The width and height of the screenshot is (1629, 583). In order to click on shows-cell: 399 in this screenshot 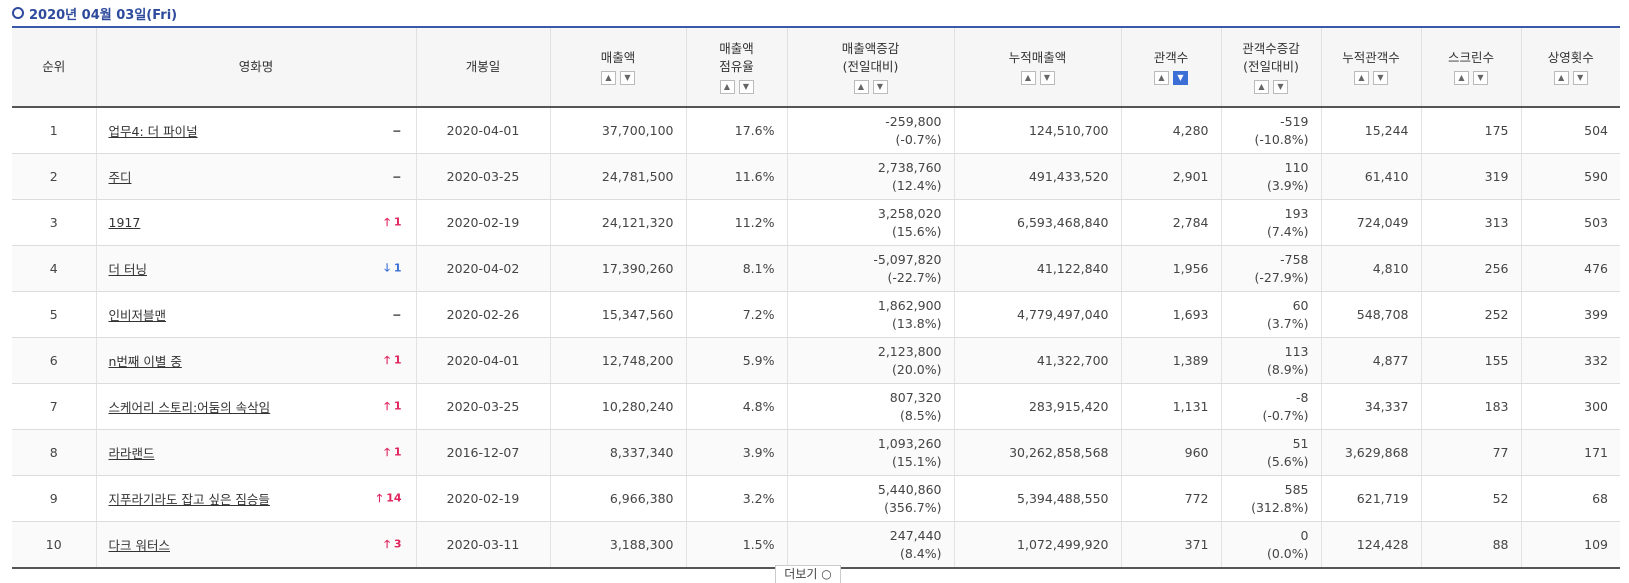, I will do `click(1570, 314)`.